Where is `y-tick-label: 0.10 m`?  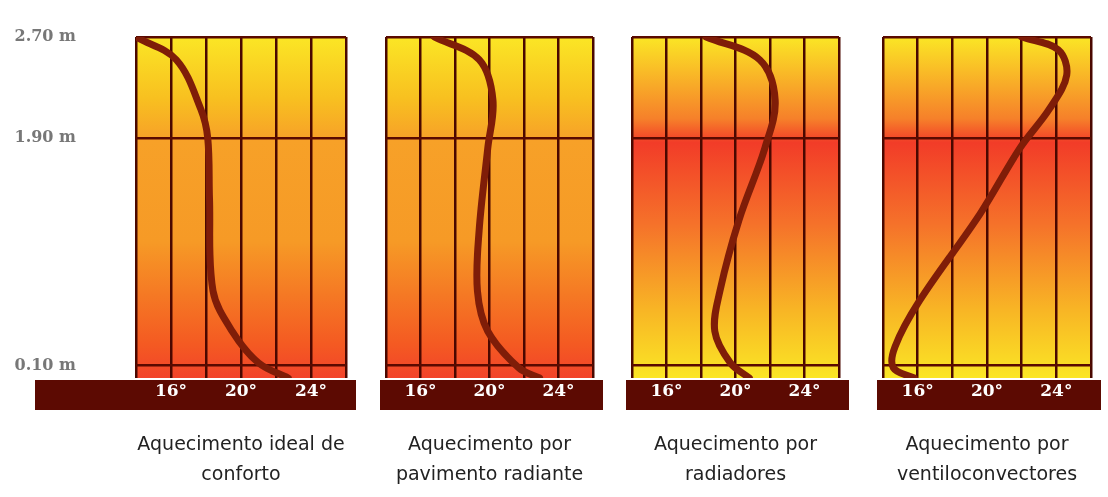
y-tick-label: 0.10 m is located at coordinates (45, 364).